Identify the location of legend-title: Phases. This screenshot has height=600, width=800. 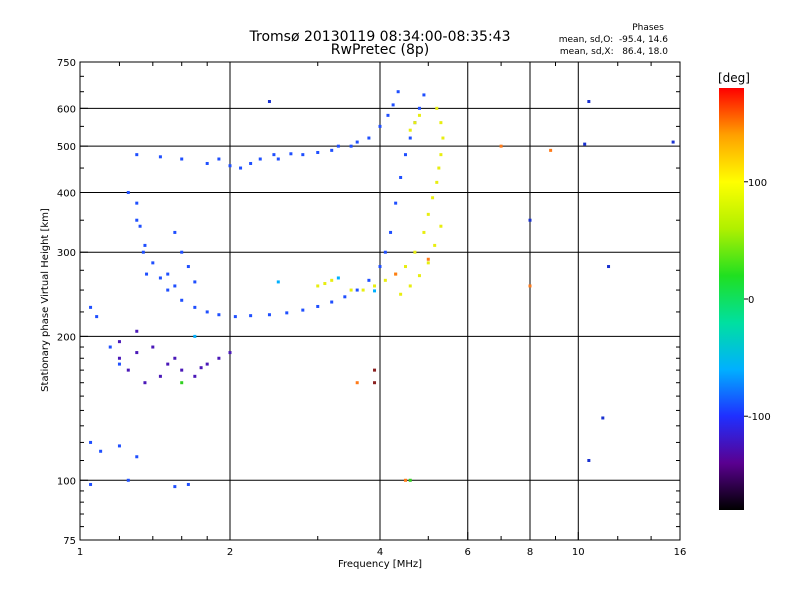
(648, 28).